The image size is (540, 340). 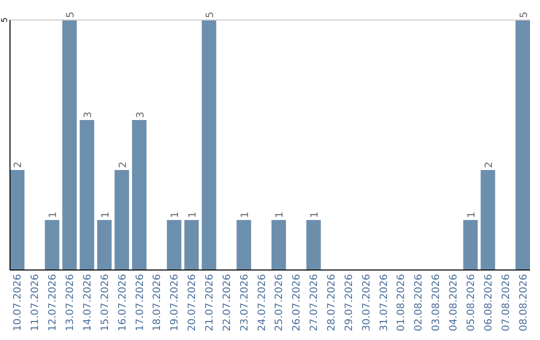 What do you see at coordinates (122, 303) in the screenshot?
I see `x-tick-label: 16.07.2026` at bounding box center [122, 303].